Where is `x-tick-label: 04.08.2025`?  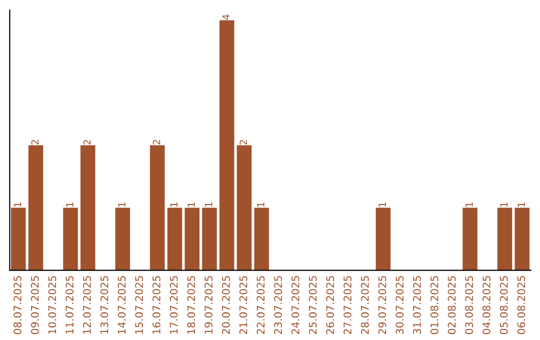
x-tick-label: 04.08.2025 is located at coordinates (486, 305).